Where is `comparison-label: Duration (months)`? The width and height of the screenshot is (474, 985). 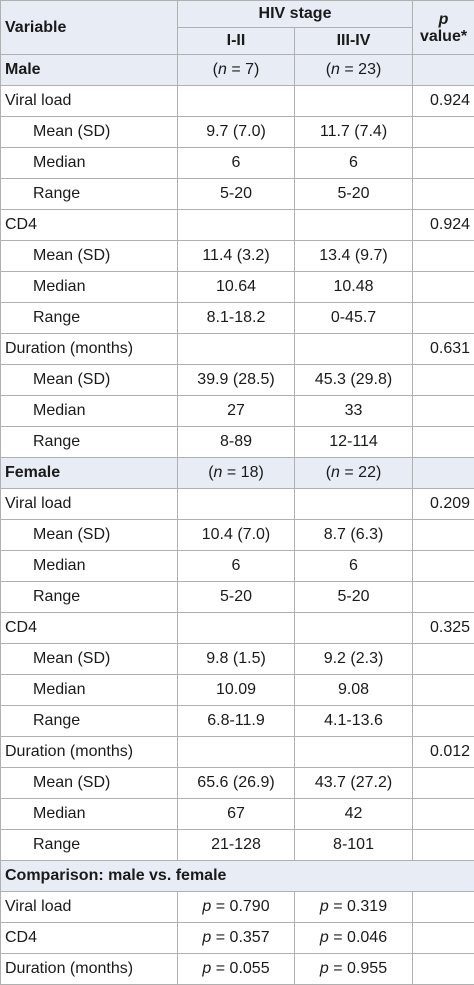
comparison-label: Duration (months) is located at coordinates (89, 969).